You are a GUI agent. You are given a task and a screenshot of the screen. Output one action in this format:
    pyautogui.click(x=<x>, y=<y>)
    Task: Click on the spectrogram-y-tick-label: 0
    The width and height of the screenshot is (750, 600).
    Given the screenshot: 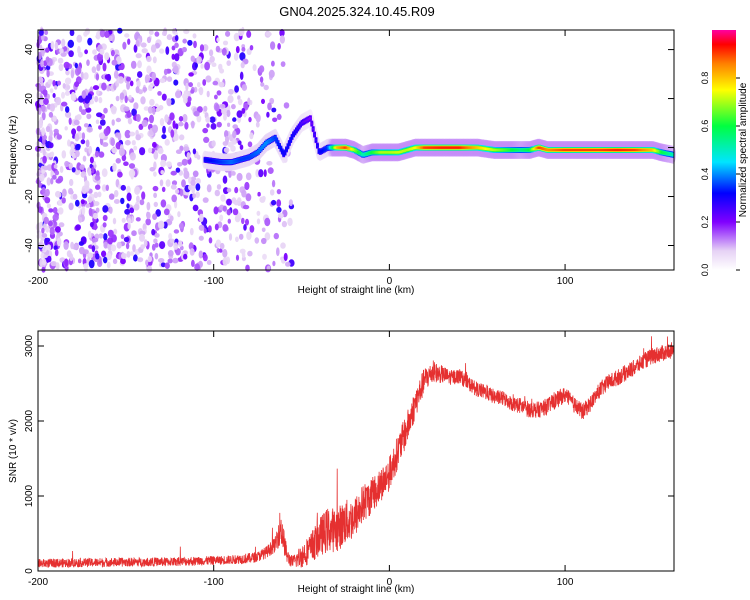 What is the action you would take?
    pyautogui.click(x=29, y=147)
    